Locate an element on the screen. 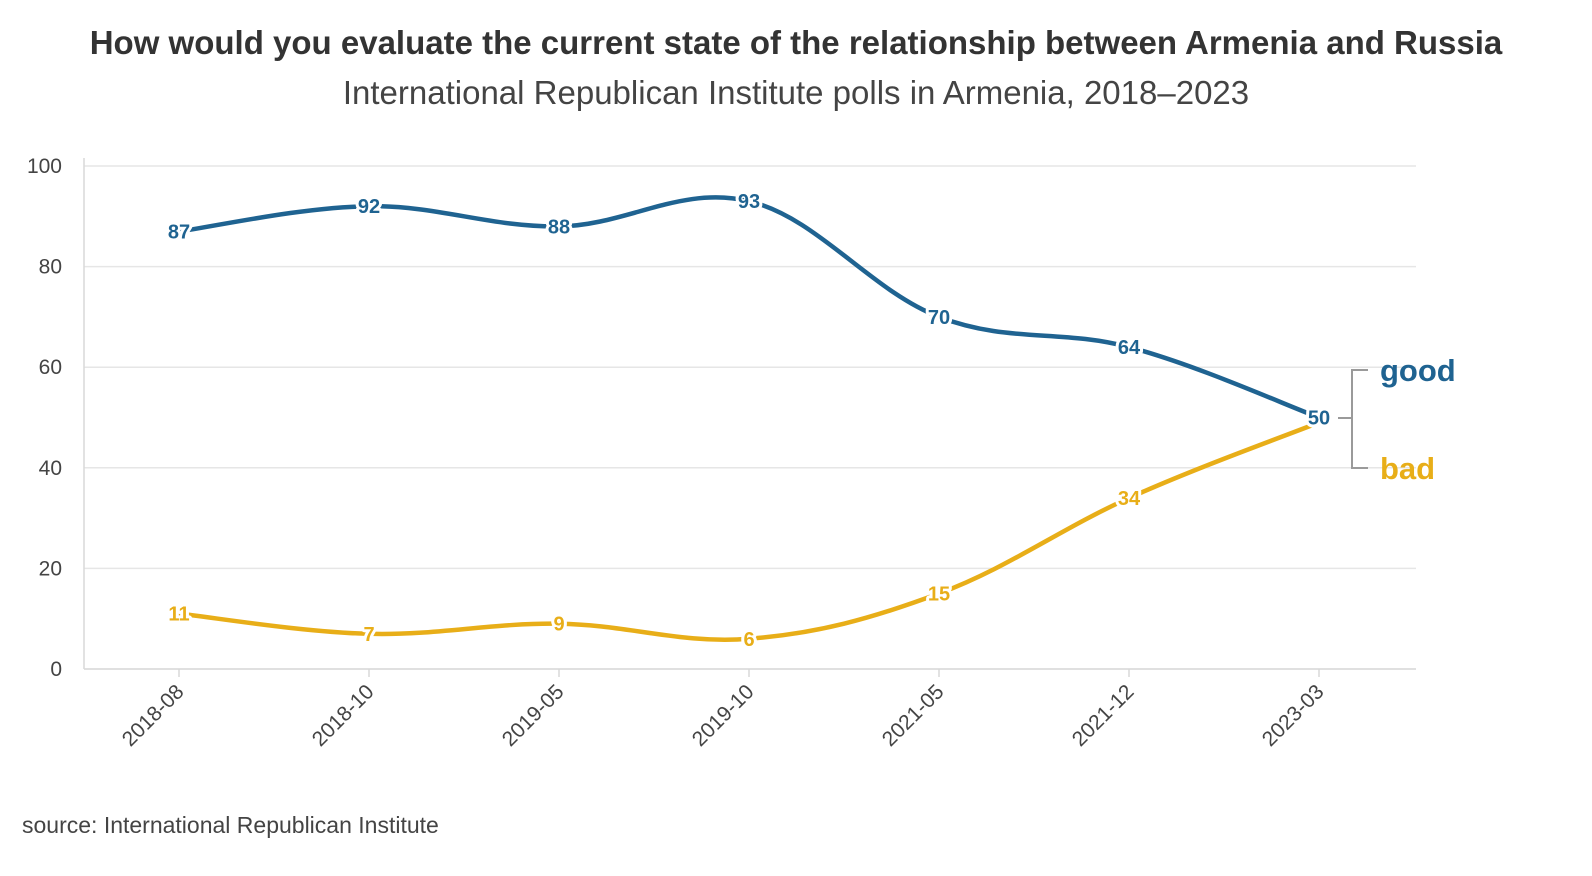  x-tick-label: 2018-08 is located at coordinates (153, 715).